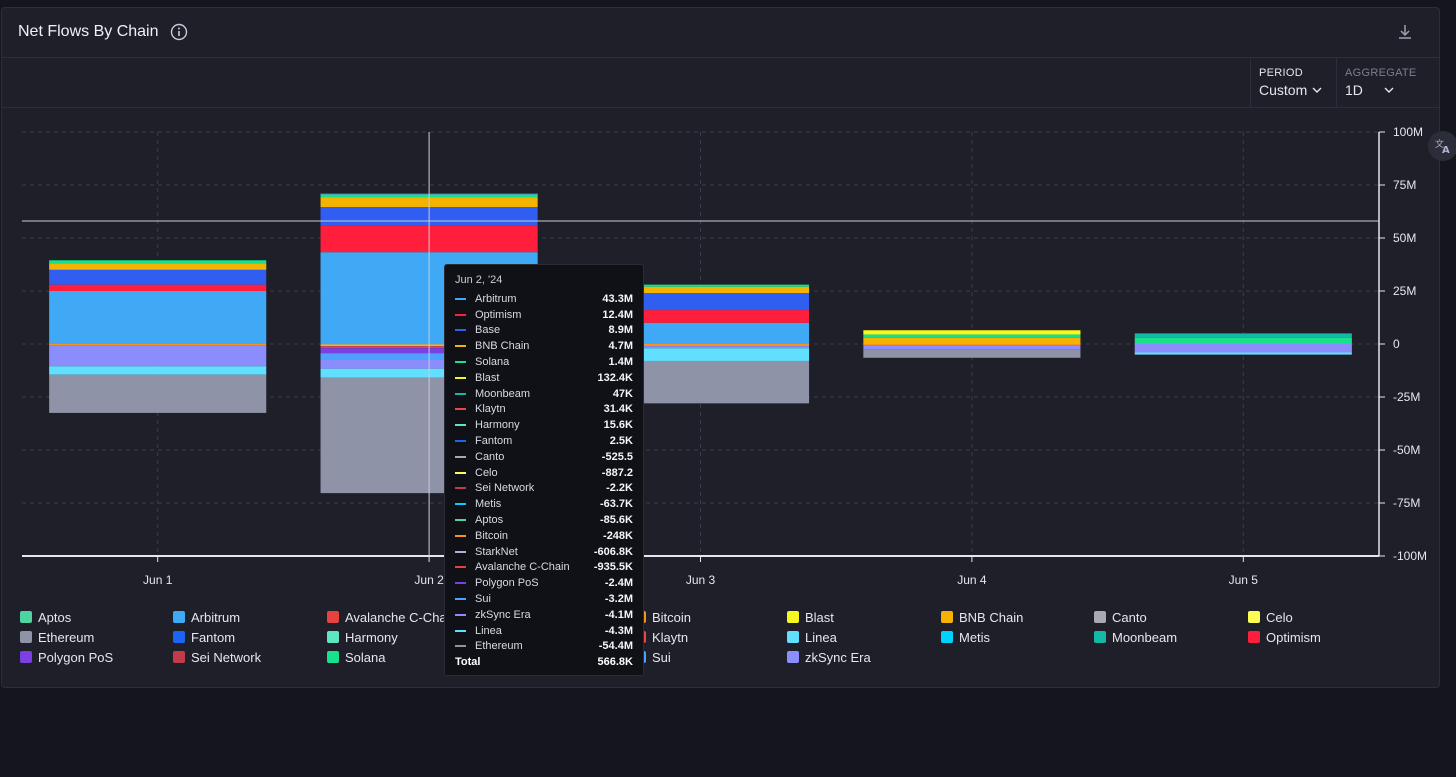  I want to click on x-tick-label: Jun 4, so click(972, 580).